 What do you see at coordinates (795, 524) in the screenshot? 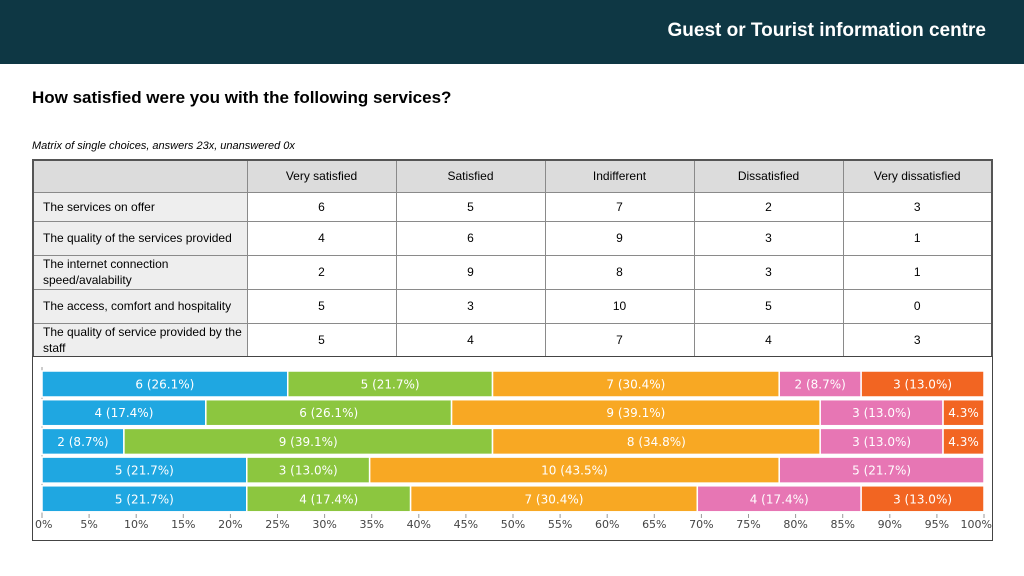
I see `x-tick-label: 80%` at bounding box center [795, 524].